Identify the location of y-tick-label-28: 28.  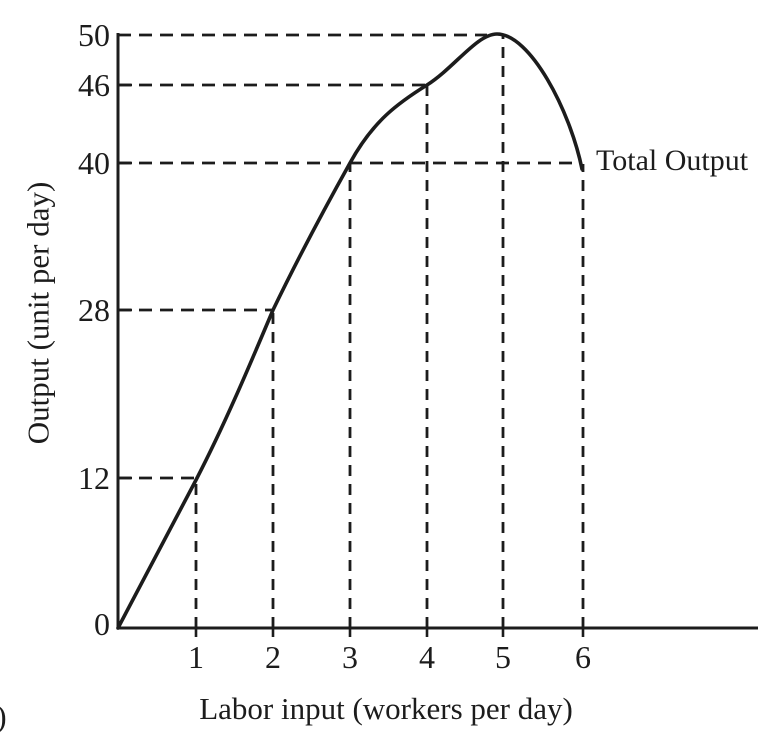
(94, 310).